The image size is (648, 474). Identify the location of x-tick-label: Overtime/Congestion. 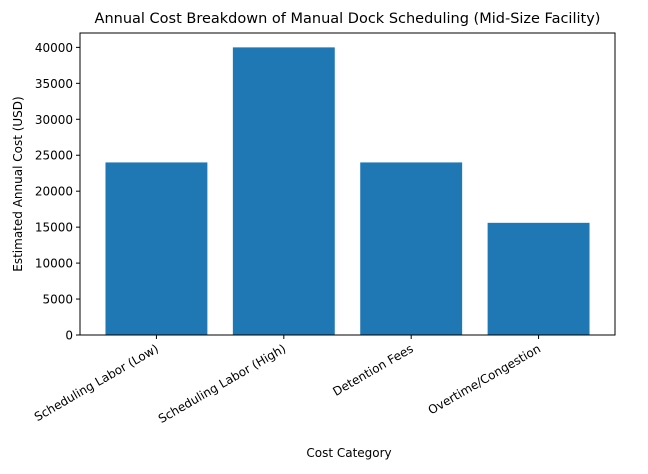
(484, 379).